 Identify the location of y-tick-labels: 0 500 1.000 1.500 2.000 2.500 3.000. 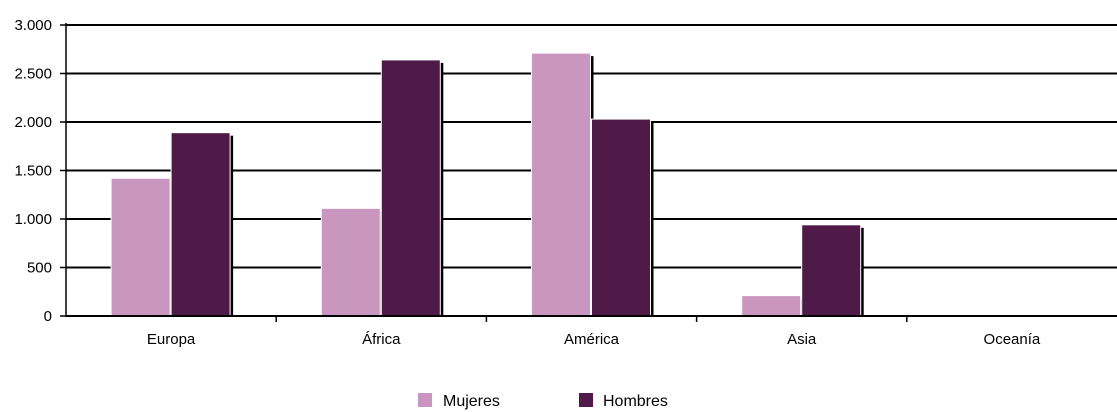
(33, 171).